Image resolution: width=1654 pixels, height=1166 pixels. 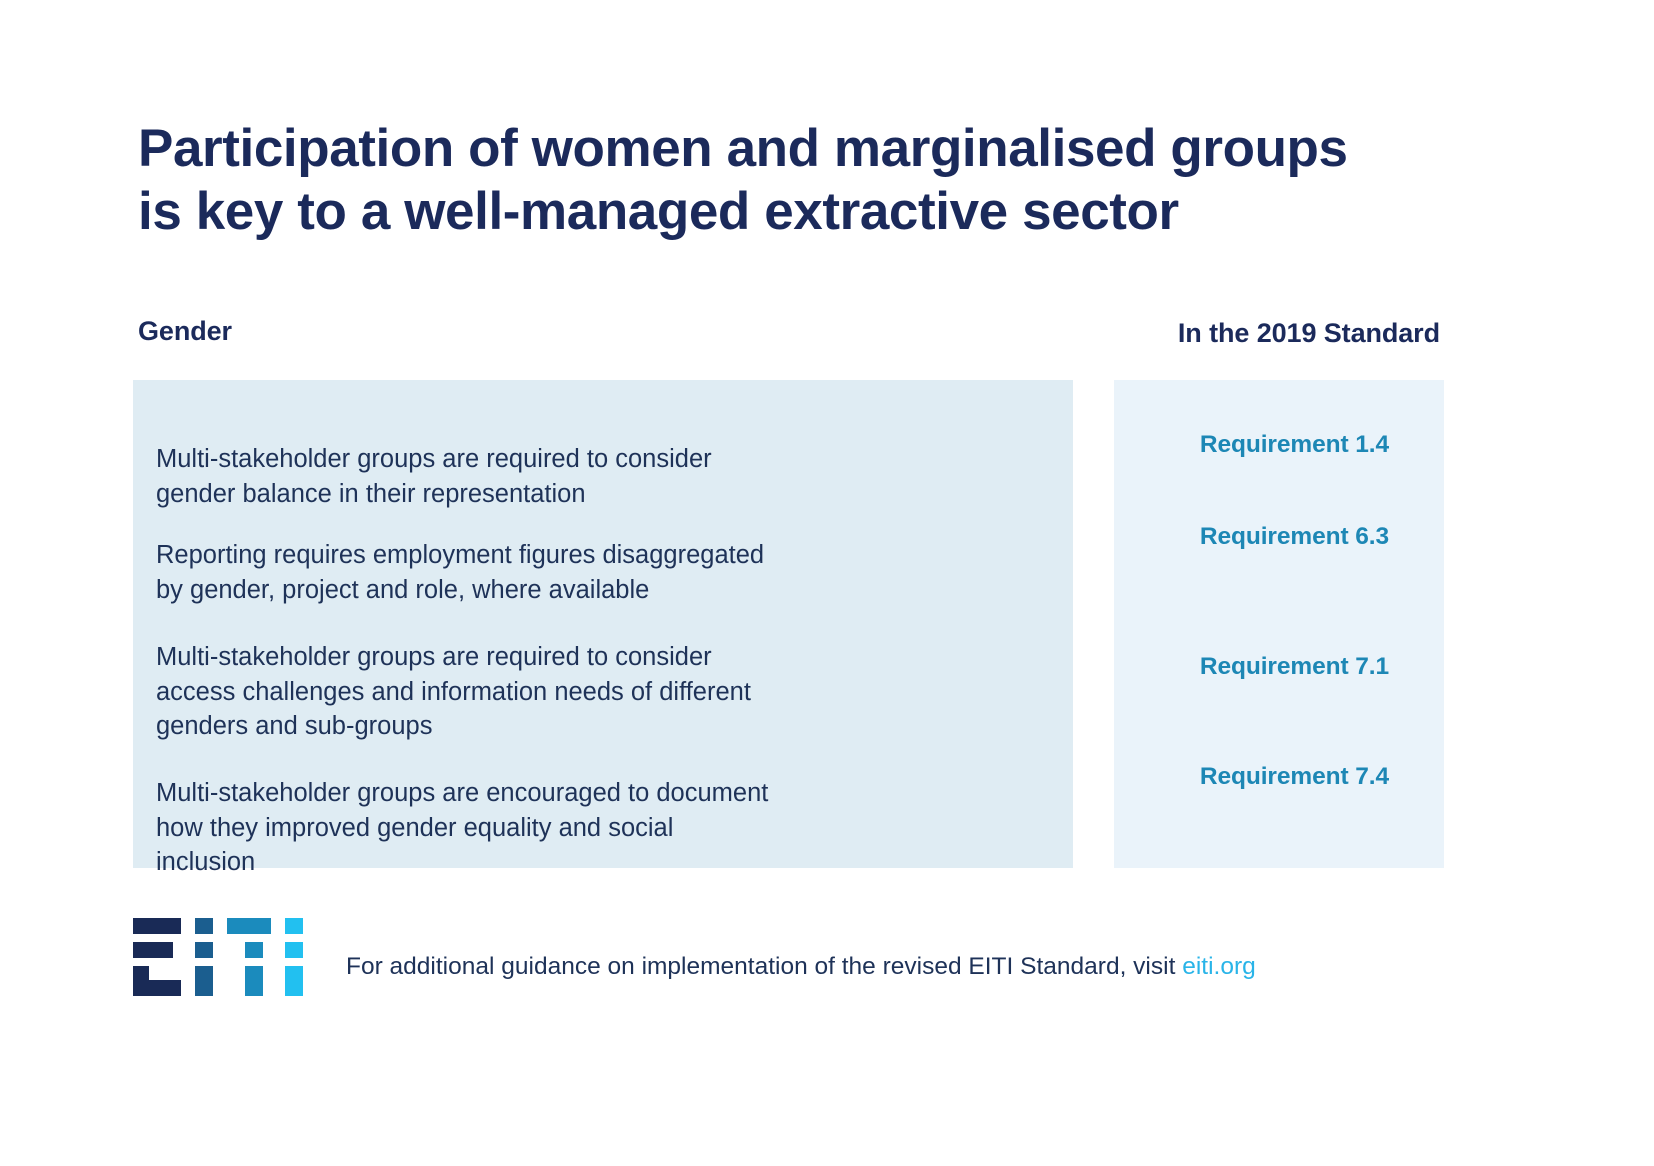 What do you see at coordinates (185, 331) in the screenshot?
I see `column-header-gender: Gender` at bounding box center [185, 331].